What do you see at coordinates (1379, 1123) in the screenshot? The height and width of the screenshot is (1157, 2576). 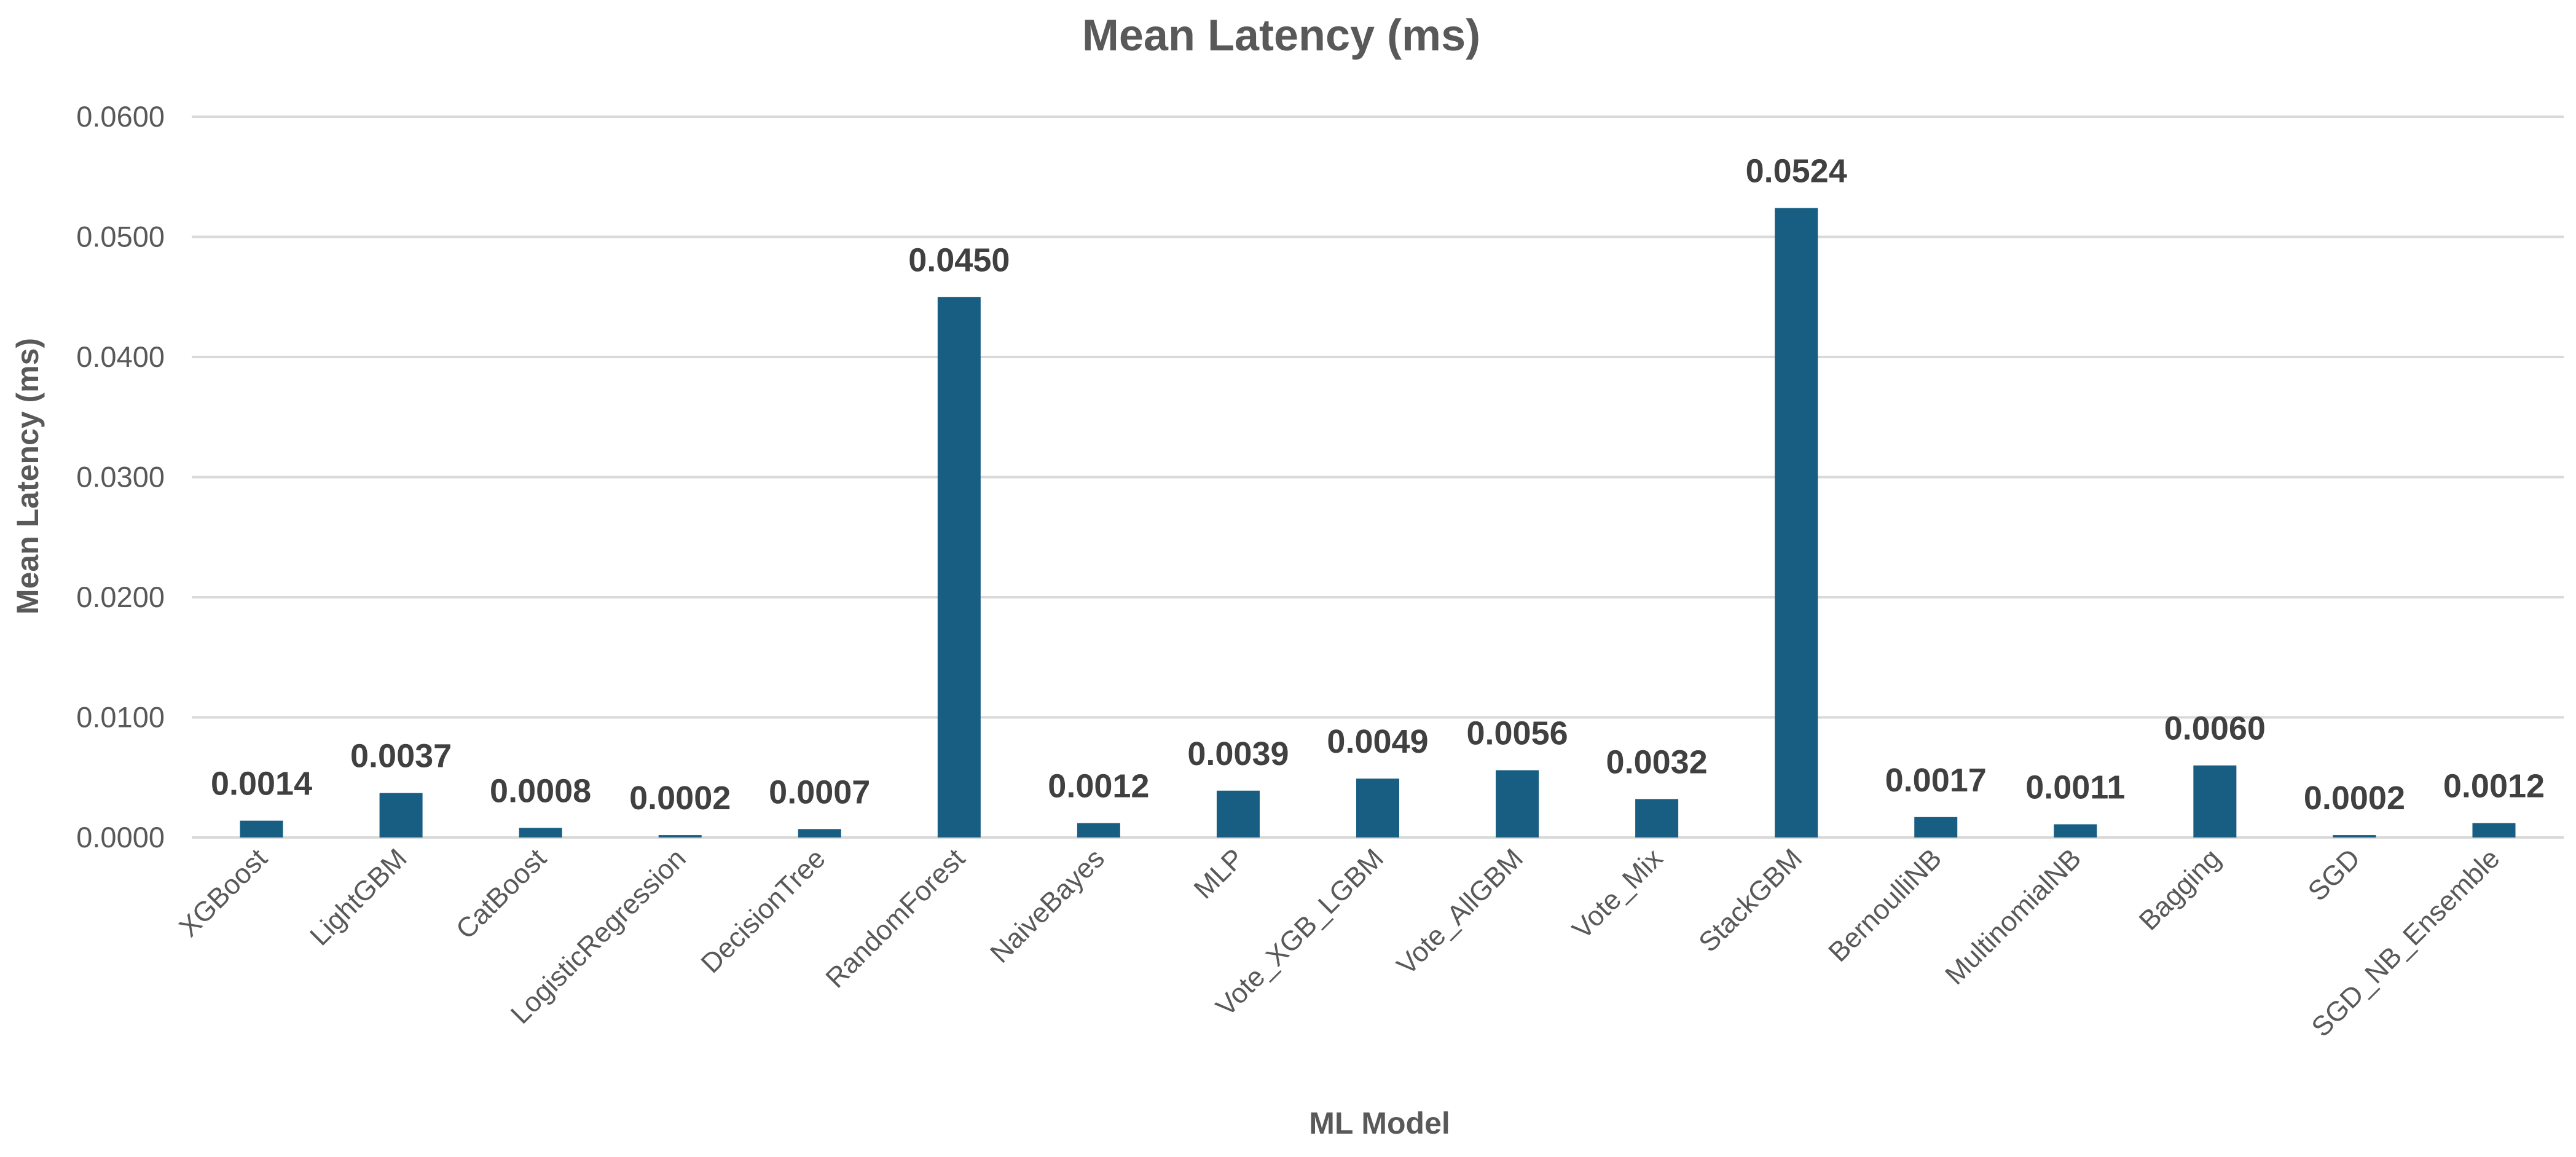 I see `x-axis-title: ML Model` at bounding box center [1379, 1123].